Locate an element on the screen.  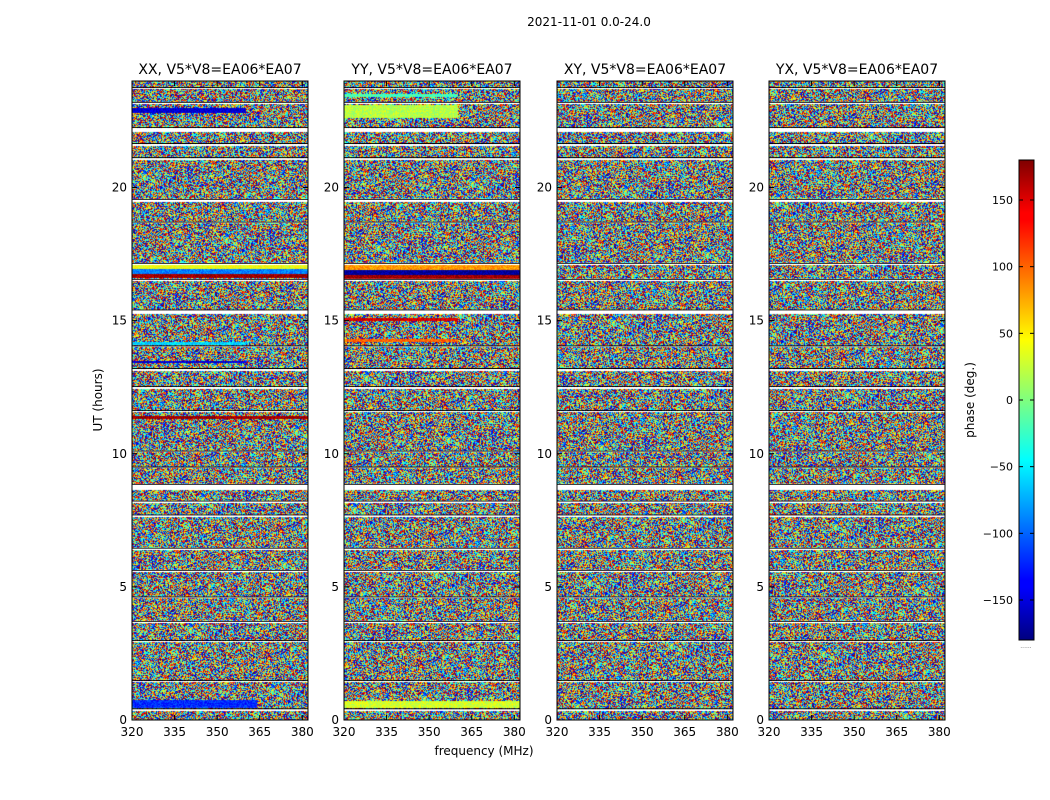
heatmap-xy is located at coordinates (645, 400).